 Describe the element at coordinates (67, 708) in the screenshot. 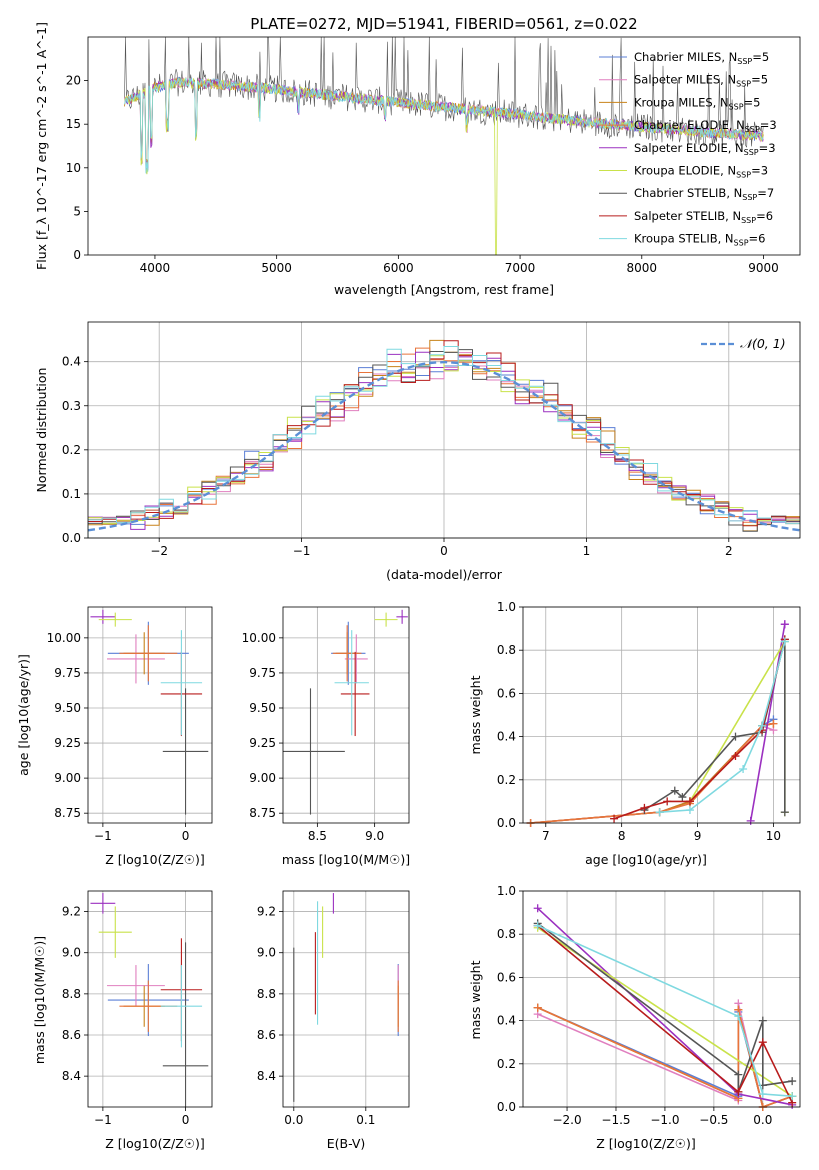

I see `y-tick-label: 9.50` at that location.